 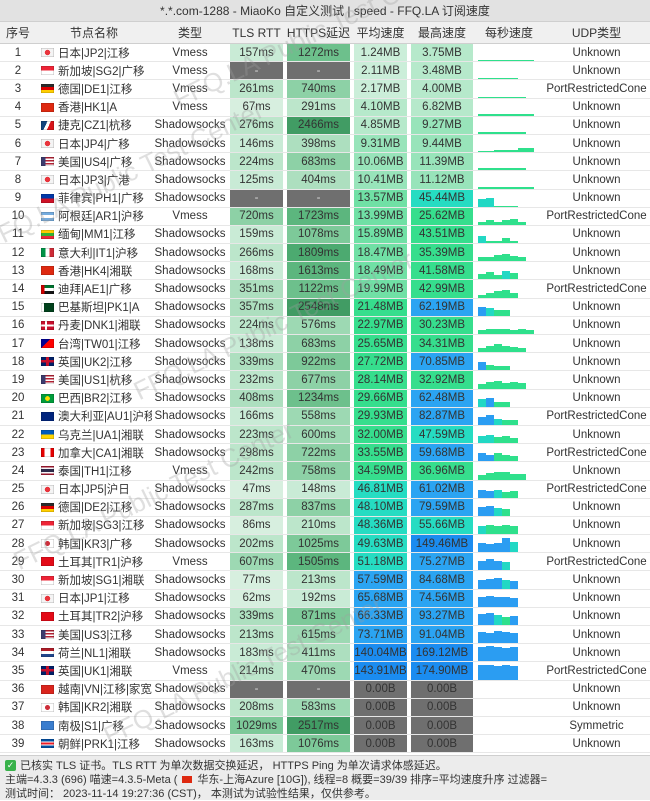 I want to click on node-name-cell: 迪拜|AE1|广移, so click(x=94, y=288).